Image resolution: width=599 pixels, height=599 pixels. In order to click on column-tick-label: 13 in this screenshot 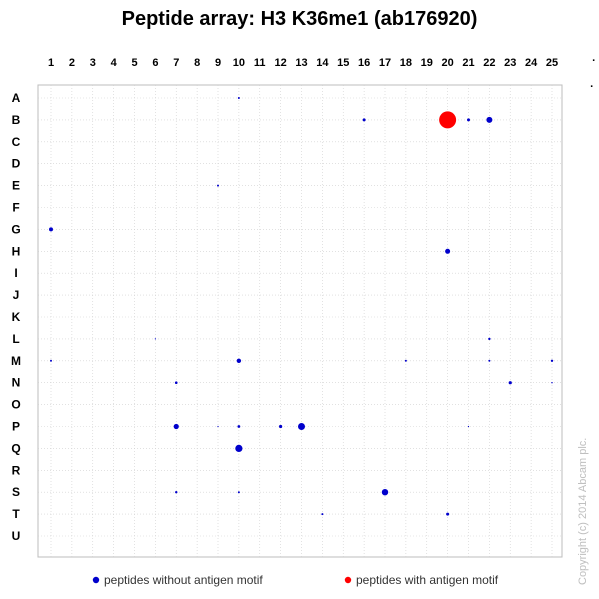, I will do `click(301, 63)`.